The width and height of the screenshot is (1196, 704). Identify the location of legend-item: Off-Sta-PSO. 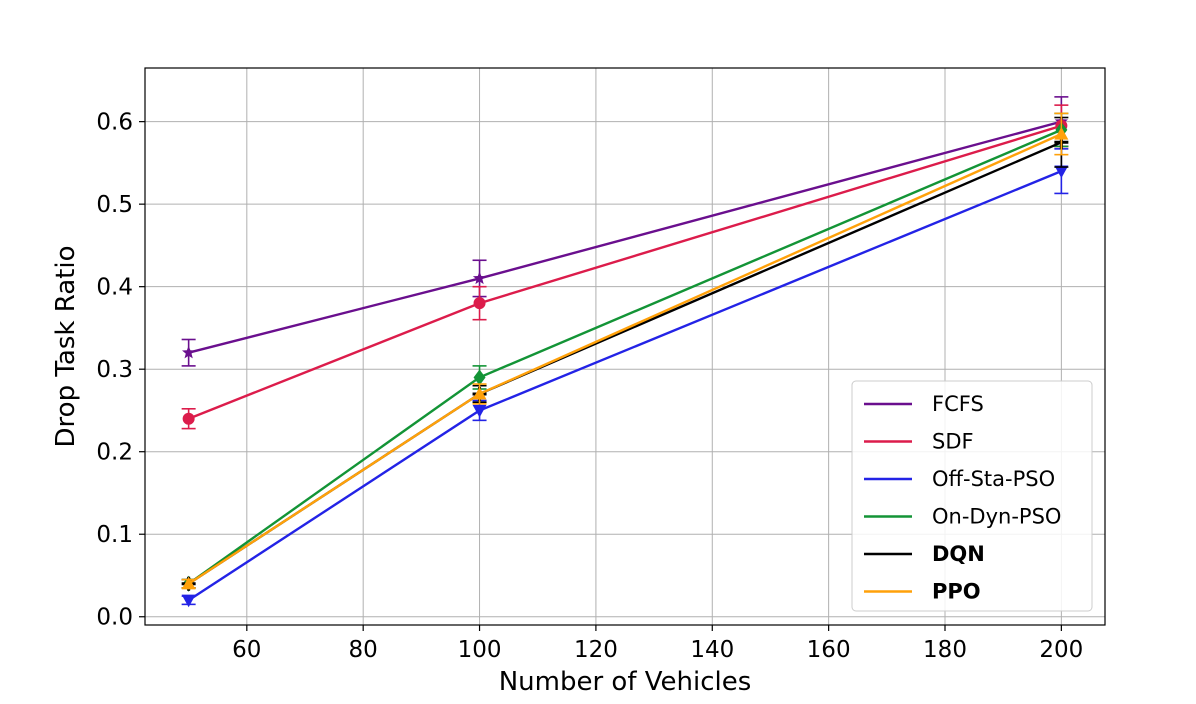
(959, 479).